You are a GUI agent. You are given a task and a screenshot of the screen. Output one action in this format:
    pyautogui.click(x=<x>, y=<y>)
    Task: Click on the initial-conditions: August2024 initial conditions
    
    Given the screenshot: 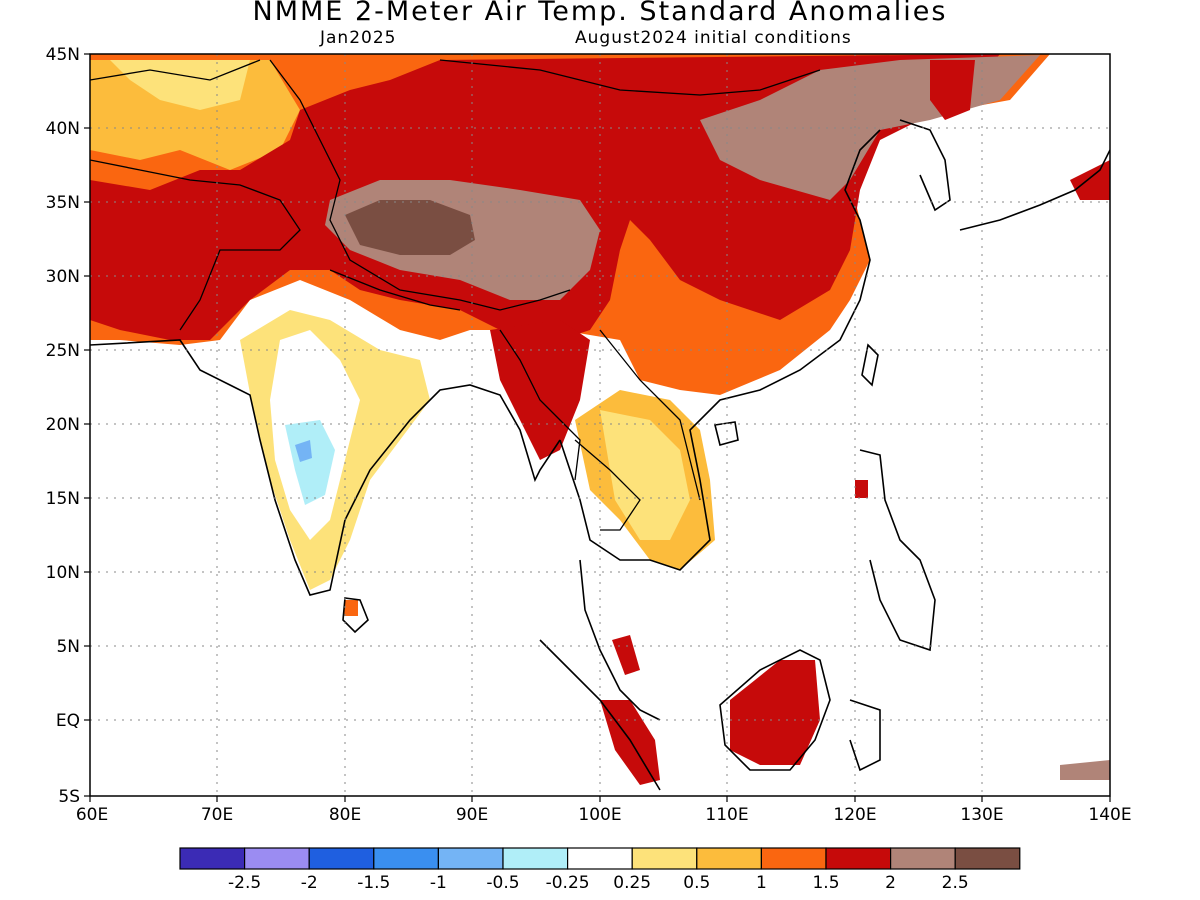 What is the action you would take?
    pyautogui.click(x=713, y=38)
    